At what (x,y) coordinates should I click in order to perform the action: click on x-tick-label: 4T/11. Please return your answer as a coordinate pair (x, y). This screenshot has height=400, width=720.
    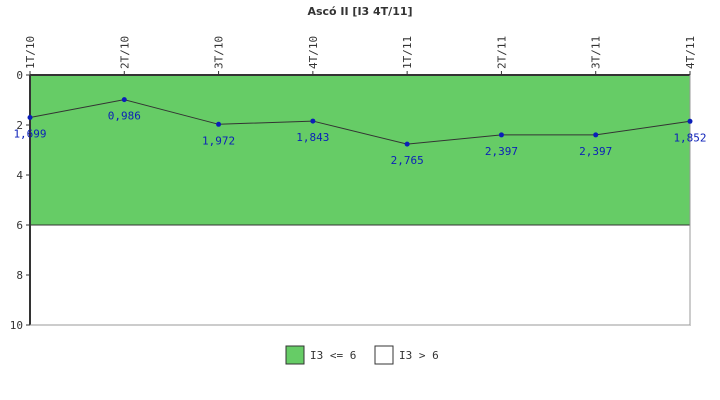
    Looking at the image, I should click on (690, 52).